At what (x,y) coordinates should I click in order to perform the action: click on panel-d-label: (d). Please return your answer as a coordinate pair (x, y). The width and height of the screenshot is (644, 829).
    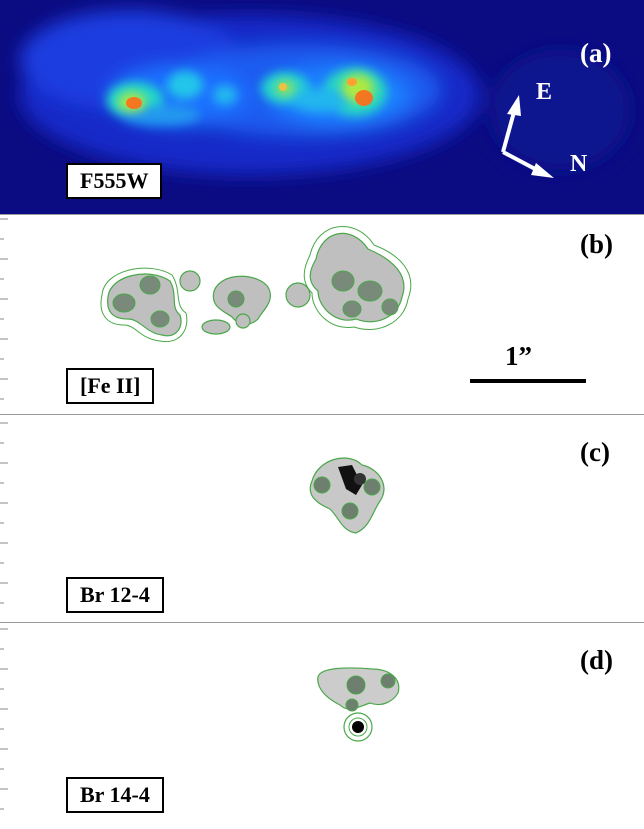
    Looking at the image, I should click on (596, 660).